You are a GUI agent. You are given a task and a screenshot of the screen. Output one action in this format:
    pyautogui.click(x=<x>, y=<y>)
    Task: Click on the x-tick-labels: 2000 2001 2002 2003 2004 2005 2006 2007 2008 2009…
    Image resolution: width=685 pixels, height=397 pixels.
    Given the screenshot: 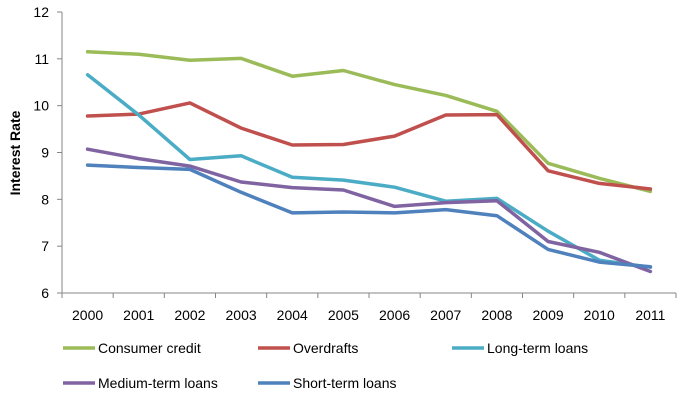 What is the action you would take?
    pyautogui.click(x=369, y=308)
    